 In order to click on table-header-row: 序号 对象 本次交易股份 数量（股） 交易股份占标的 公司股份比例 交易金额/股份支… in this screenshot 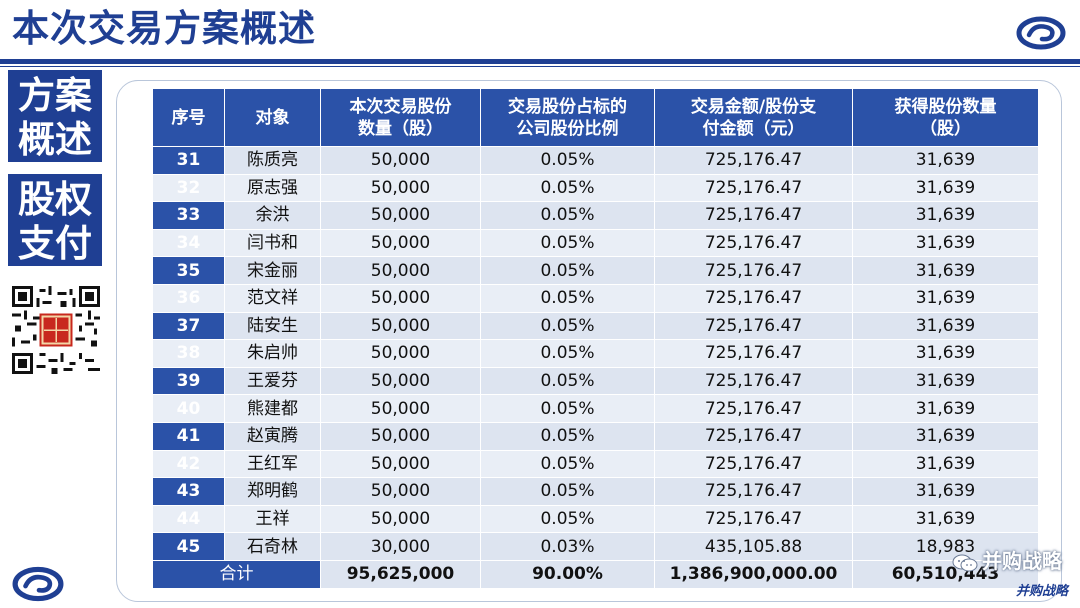, I will do `click(595, 117)`.